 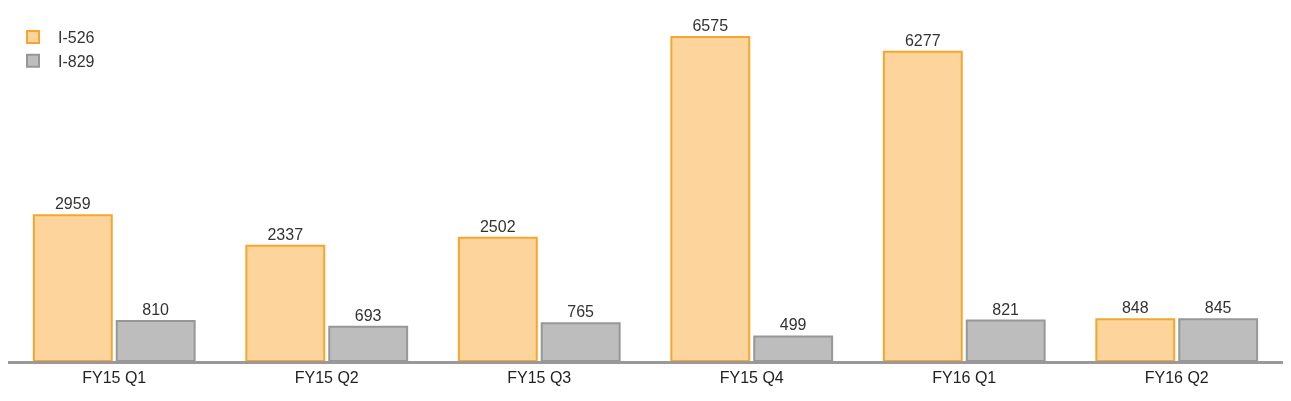 I want to click on data-label: 6575, so click(x=710, y=26).